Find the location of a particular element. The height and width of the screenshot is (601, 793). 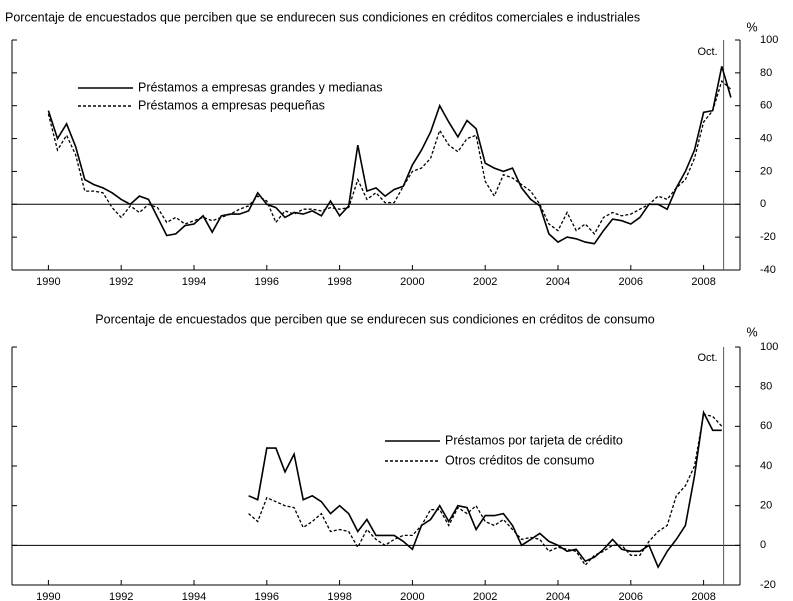

legend-label: Préstamos por tarjeta de crédito is located at coordinates (534, 440).